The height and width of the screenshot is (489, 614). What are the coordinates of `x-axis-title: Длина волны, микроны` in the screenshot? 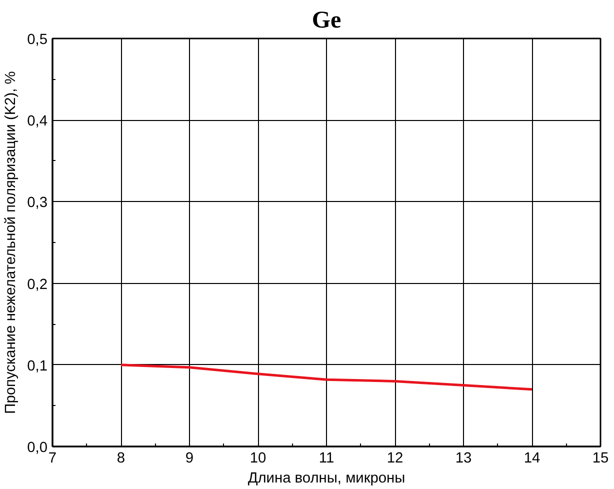 It's located at (327, 478).